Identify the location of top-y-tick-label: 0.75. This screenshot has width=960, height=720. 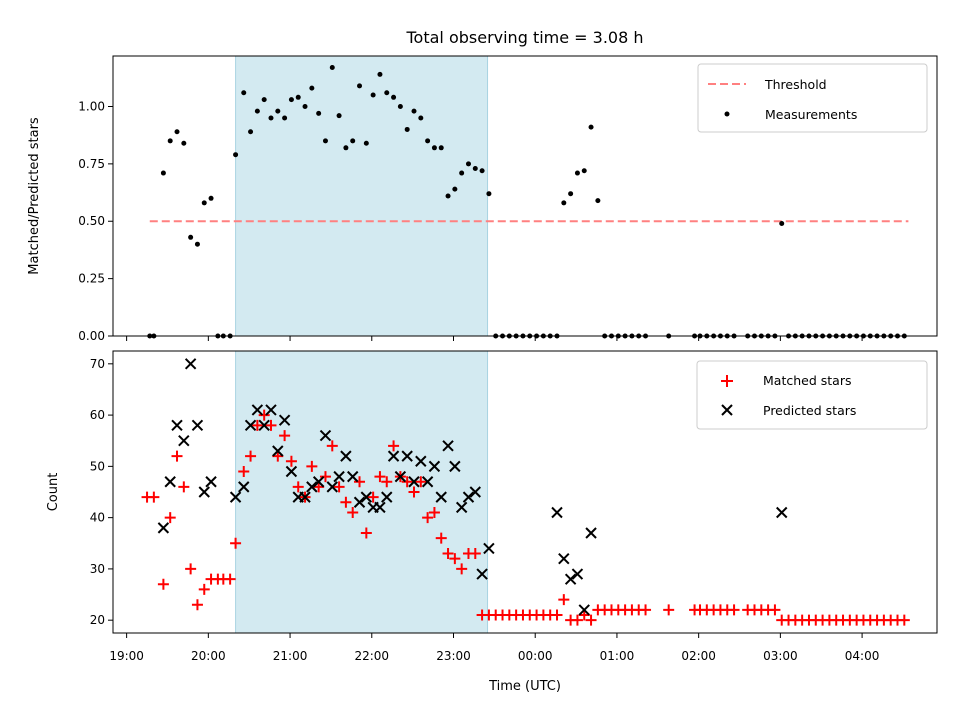
(91, 164).